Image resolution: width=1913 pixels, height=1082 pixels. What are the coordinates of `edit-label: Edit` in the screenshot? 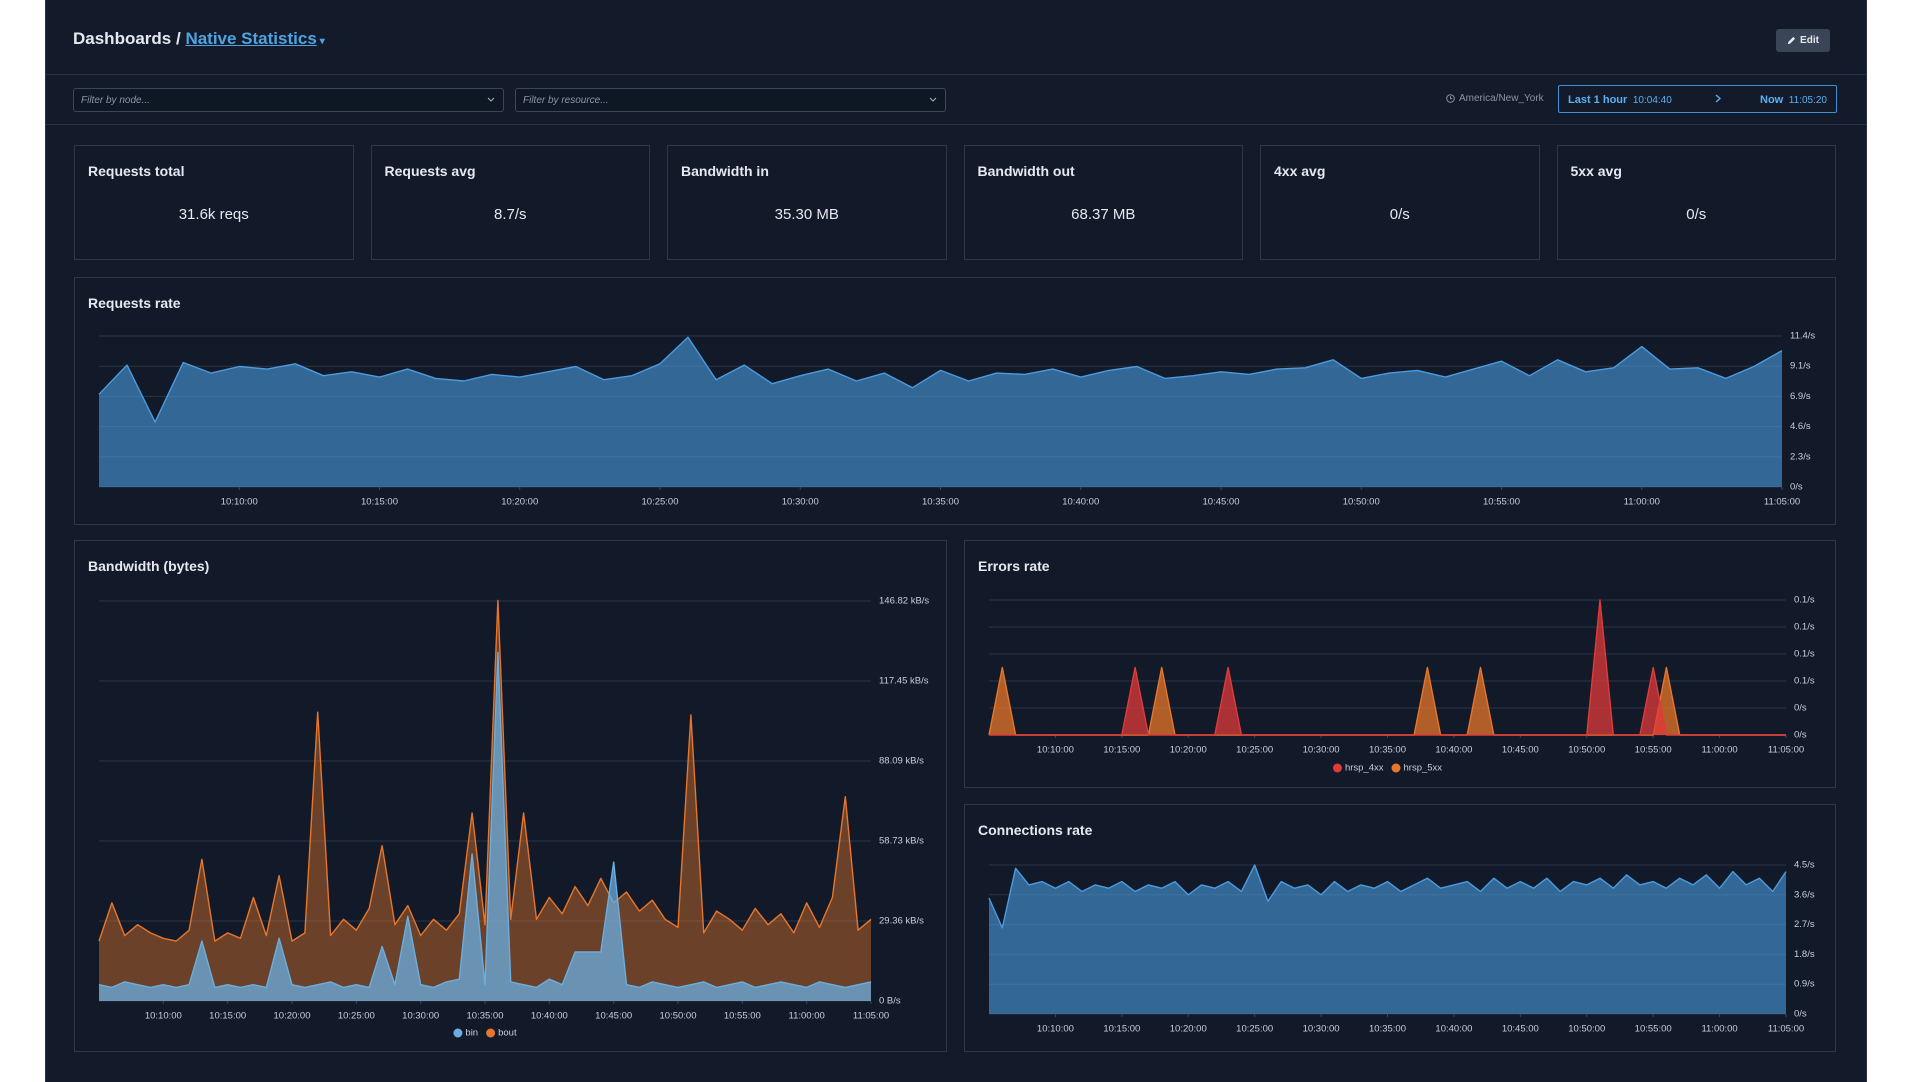 It's located at (1809, 40).